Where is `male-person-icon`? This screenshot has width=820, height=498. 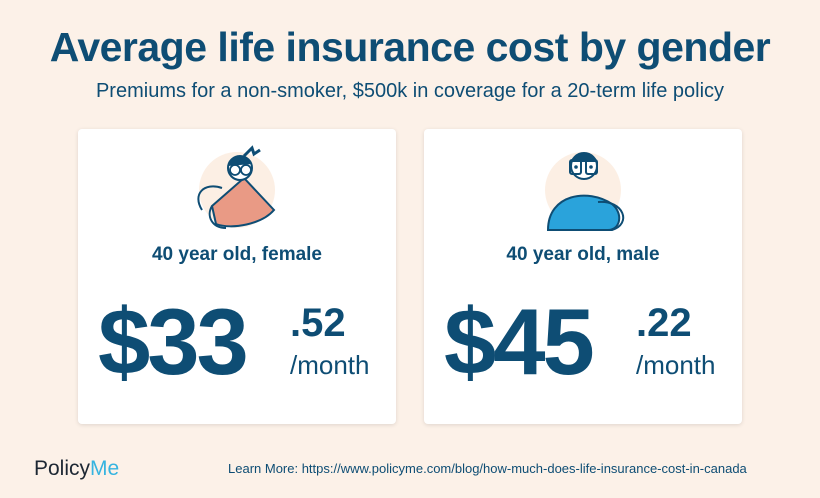 male-person-icon is located at coordinates (585, 191).